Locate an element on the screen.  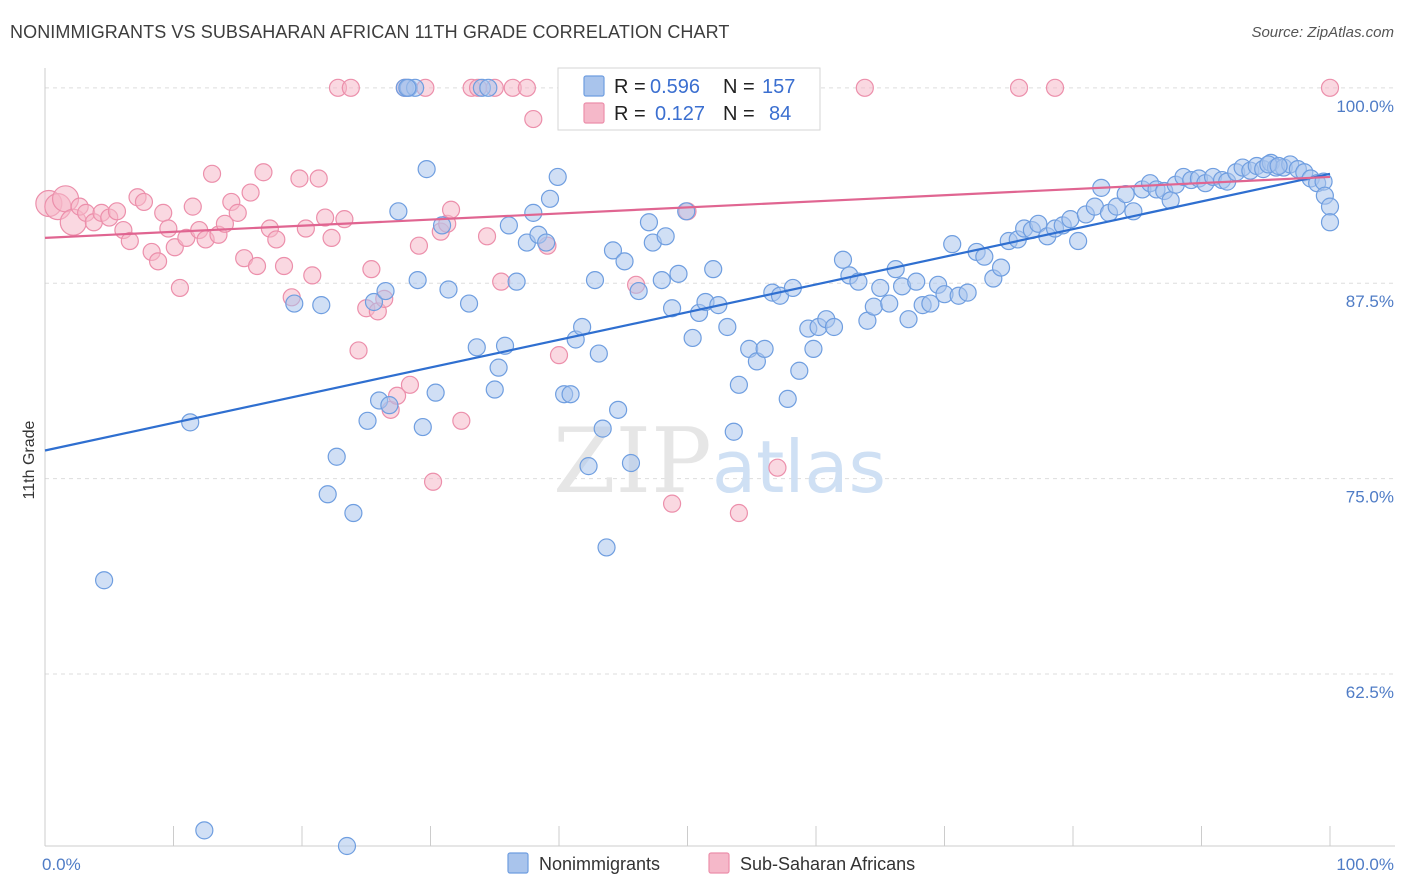
legend-r-value-2: 0.127 is located at coordinates (680, 114).